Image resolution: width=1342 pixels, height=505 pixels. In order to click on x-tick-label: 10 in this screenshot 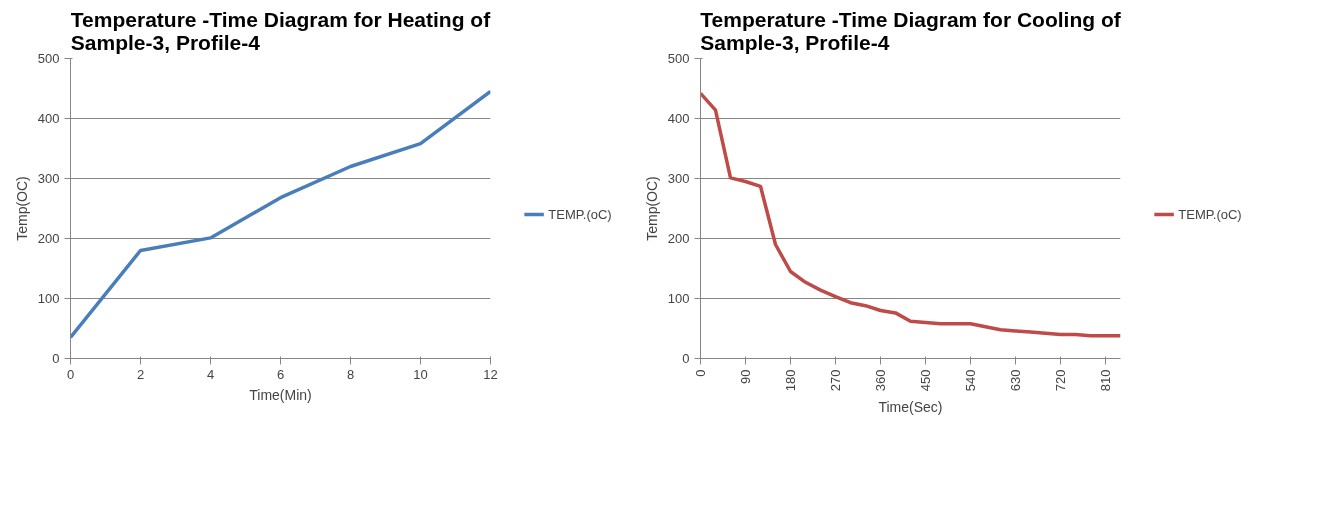, I will do `click(420, 374)`.